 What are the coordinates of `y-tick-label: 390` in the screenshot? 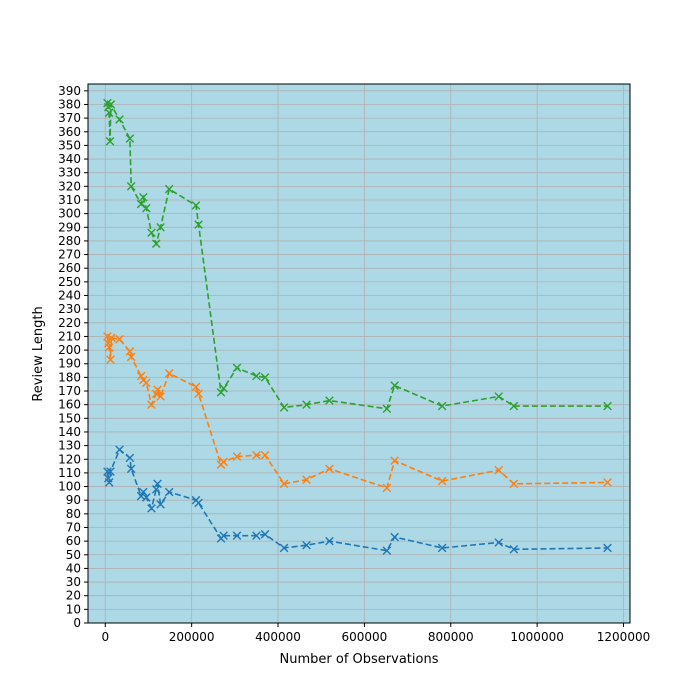 It's located at (69, 91).